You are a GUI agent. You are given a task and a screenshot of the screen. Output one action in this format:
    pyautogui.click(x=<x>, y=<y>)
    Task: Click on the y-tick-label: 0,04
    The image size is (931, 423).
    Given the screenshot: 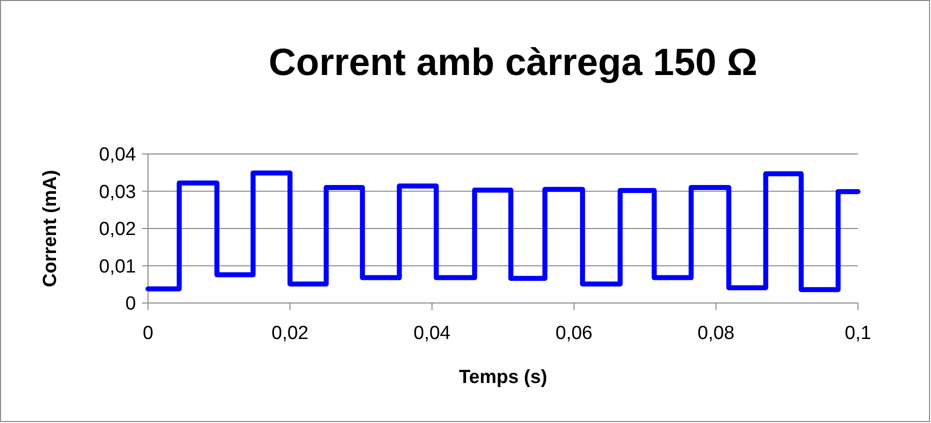 What is the action you would take?
    pyautogui.click(x=117, y=155)
    